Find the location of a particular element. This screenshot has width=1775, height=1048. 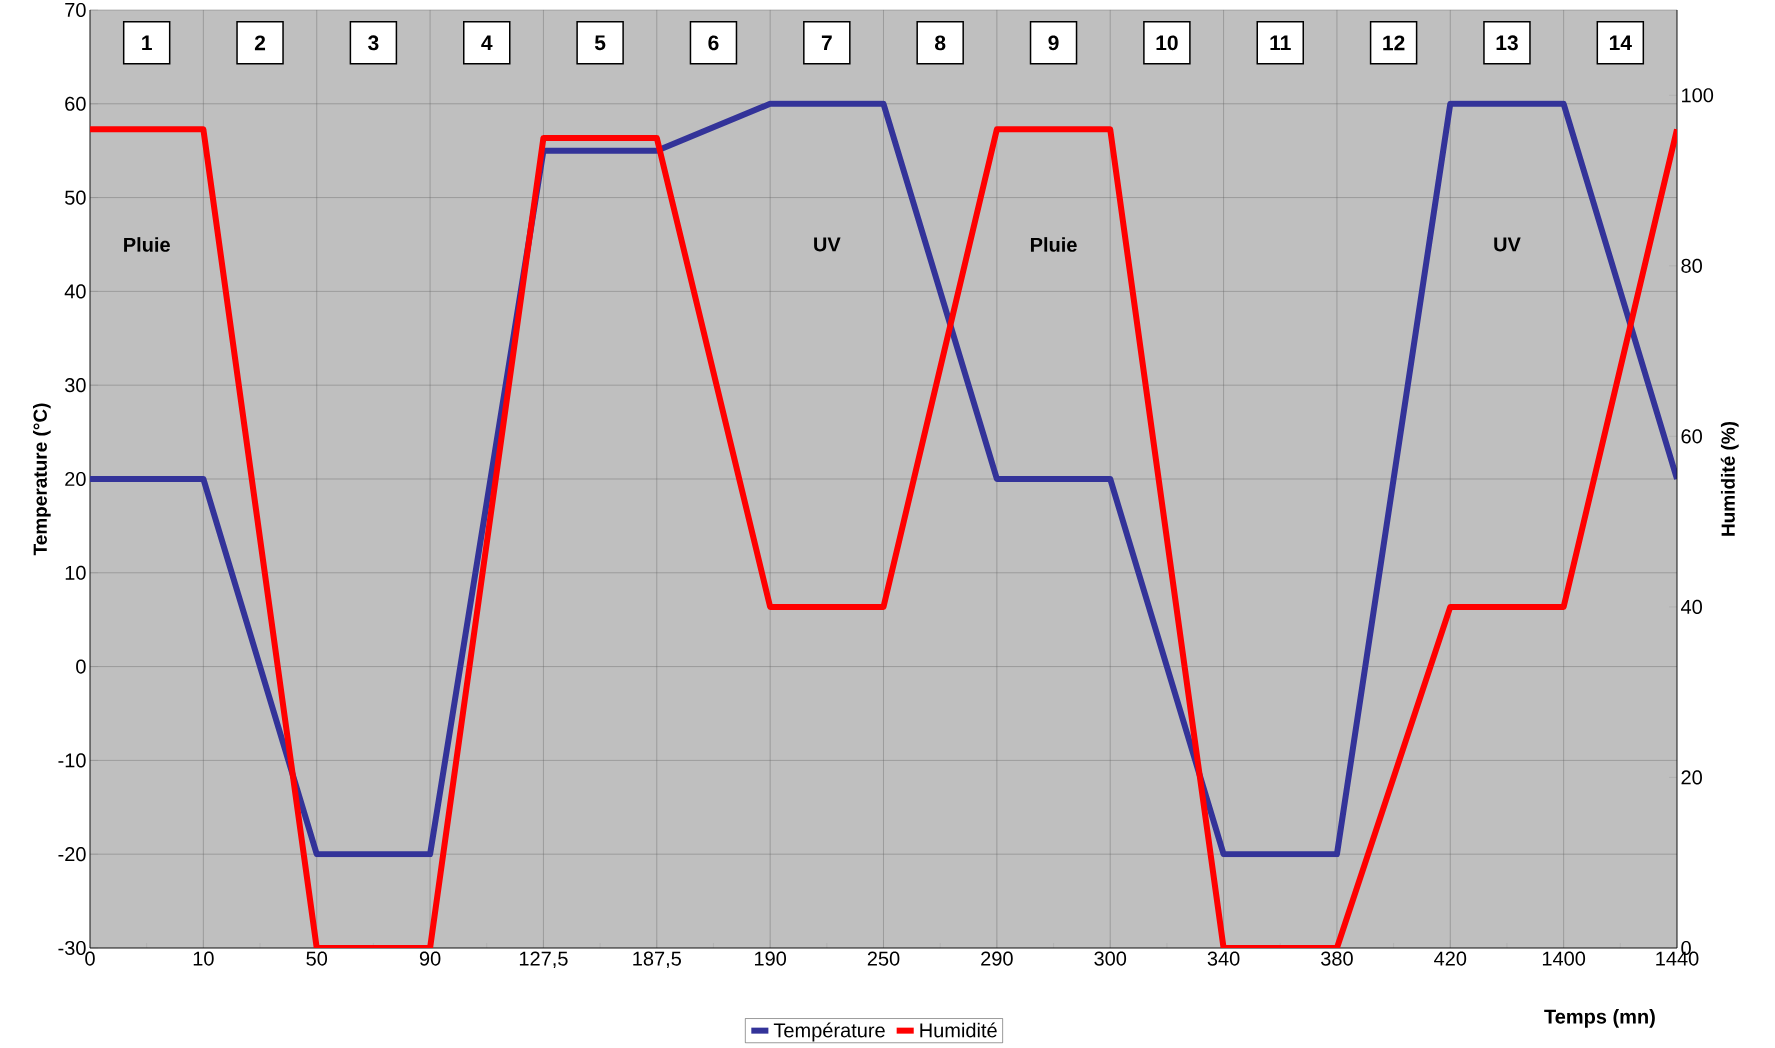

annotation: 3 is located at coordinates (373, 43).